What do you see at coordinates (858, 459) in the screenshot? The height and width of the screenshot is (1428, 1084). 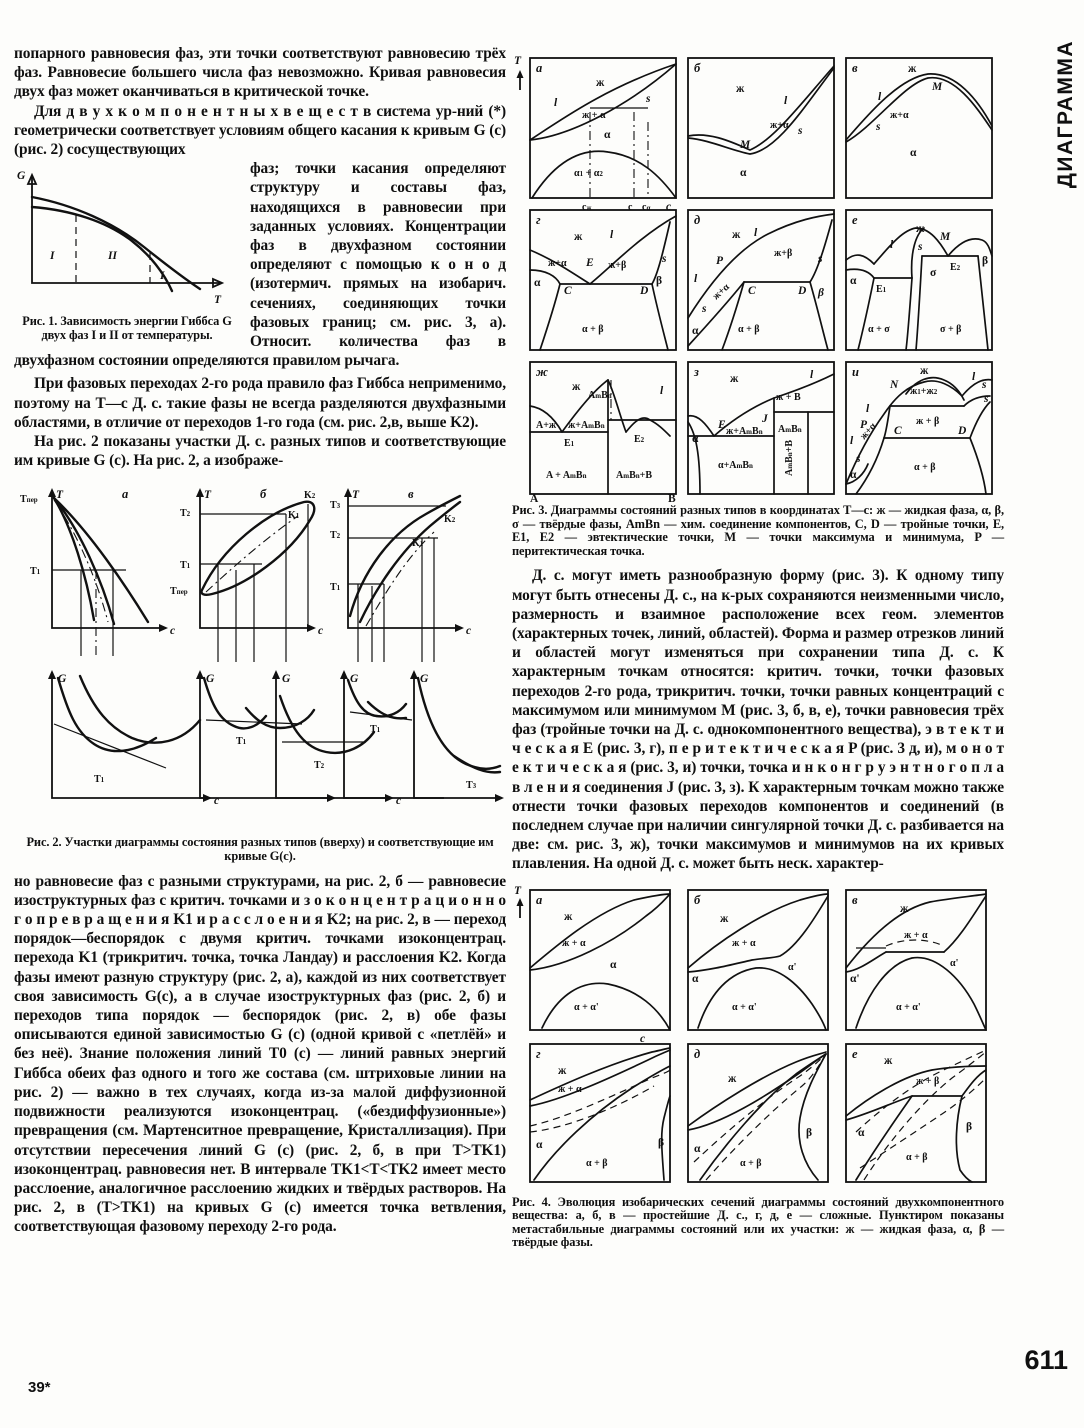 I see `fig3-i-s: s` at bounding box center [858, 459].